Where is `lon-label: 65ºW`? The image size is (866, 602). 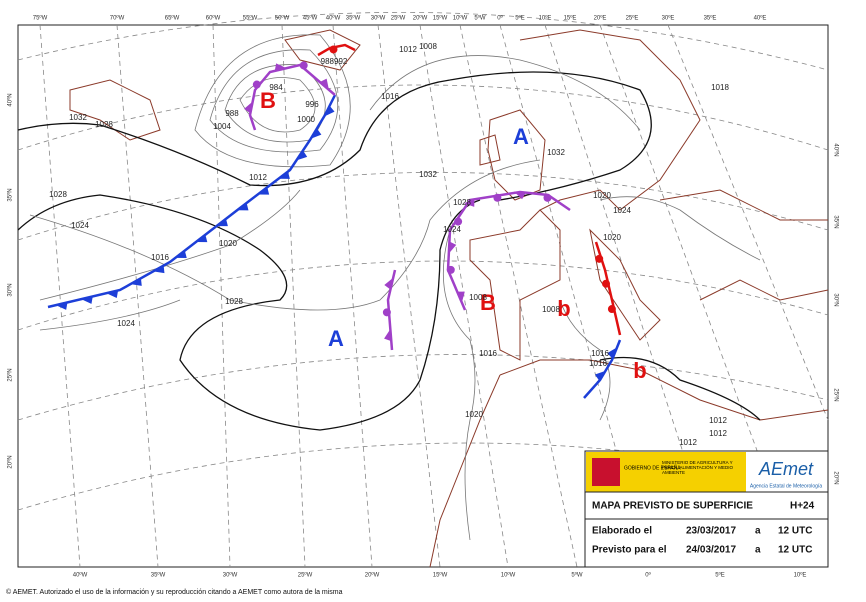
lon-label: 65ºW is located at coordinates (172, 18).